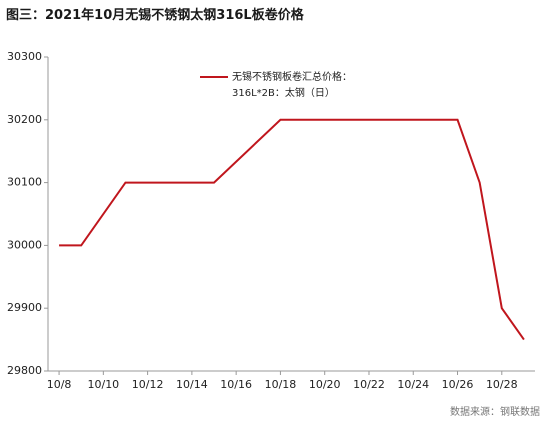 The image size is (554, 428). What do you see at coordinates (325, 384) in the screenshot?
I see `x-tick-label: 10/20` at bounding box center [325, 384].